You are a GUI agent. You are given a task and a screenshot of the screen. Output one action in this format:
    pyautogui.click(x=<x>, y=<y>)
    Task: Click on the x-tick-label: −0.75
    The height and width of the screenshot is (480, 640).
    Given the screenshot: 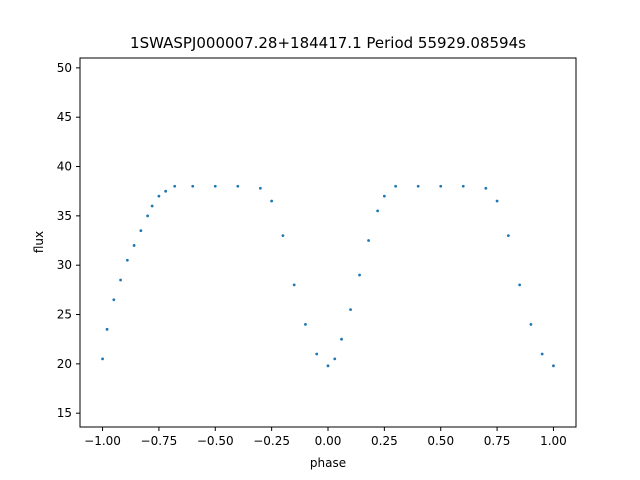 What is the action you would take?
    pyautogui.click(x=159, y=441)
    